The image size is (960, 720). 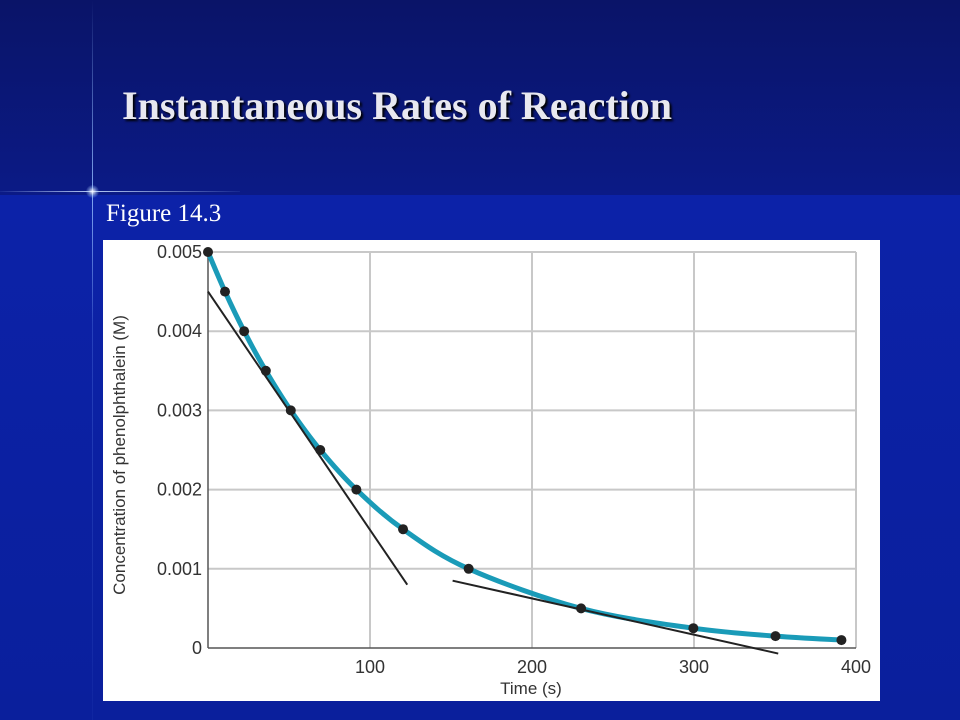 What do you see at coordinates (179, 569) in the screenshot?
I see `y-tick-label: 0.001` at bounding box center [179, 569].